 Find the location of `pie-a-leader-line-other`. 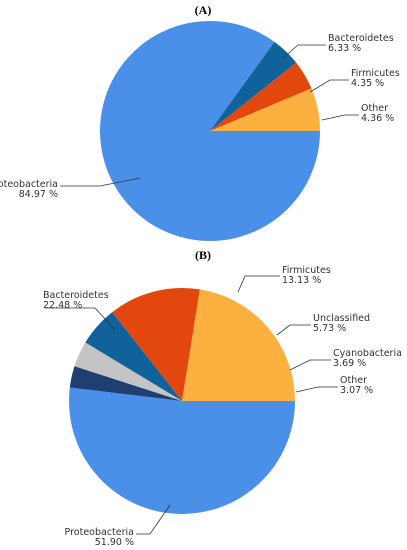

pie-a-leader-line-other is located at coordinates (340, 117).